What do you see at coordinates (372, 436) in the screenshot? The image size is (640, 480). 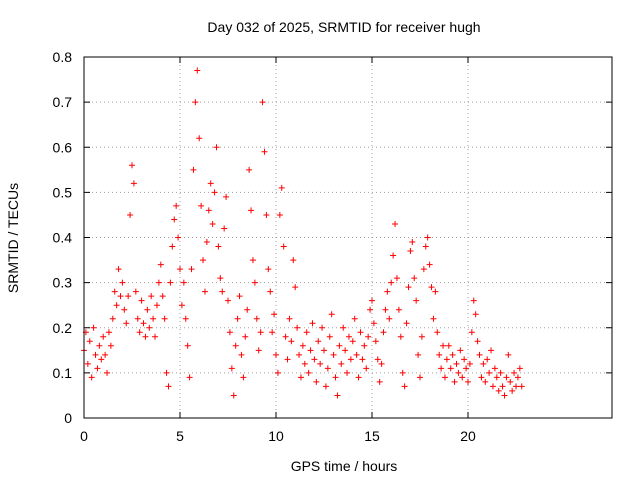 I see `x-tick-label: 15` at bounding box center [372, 436].